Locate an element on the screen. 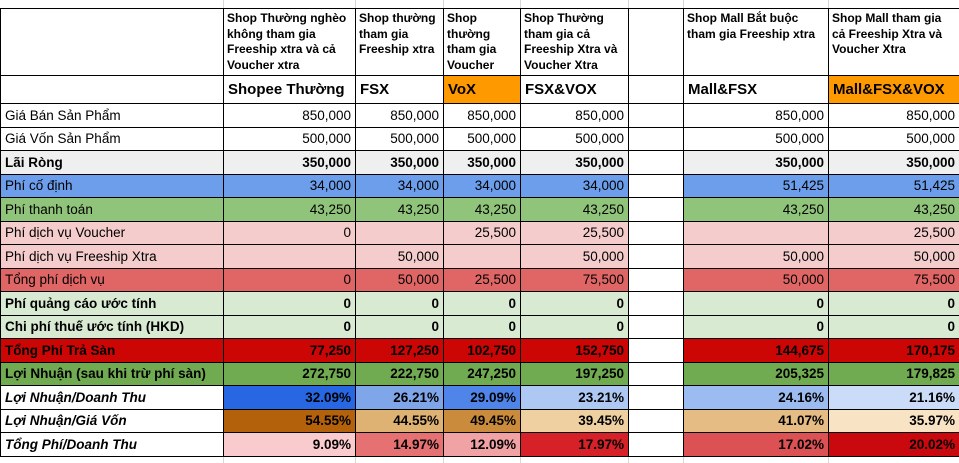 The height and width of the screenshot is (463, 959). cell-gia-ban-san-pham-vox: 850,000 is located at coordinates (482, 116).